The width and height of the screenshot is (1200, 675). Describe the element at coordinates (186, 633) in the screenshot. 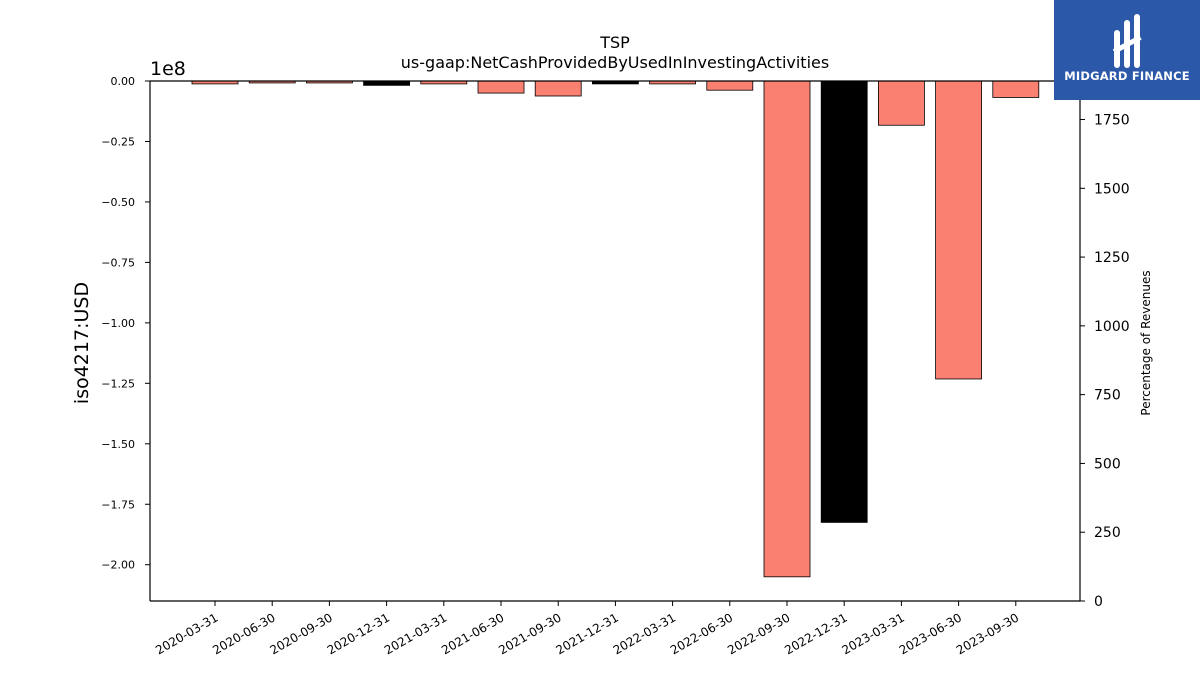

I see `x-tick-label-2020-03-31: 2020-03-31` at that location.